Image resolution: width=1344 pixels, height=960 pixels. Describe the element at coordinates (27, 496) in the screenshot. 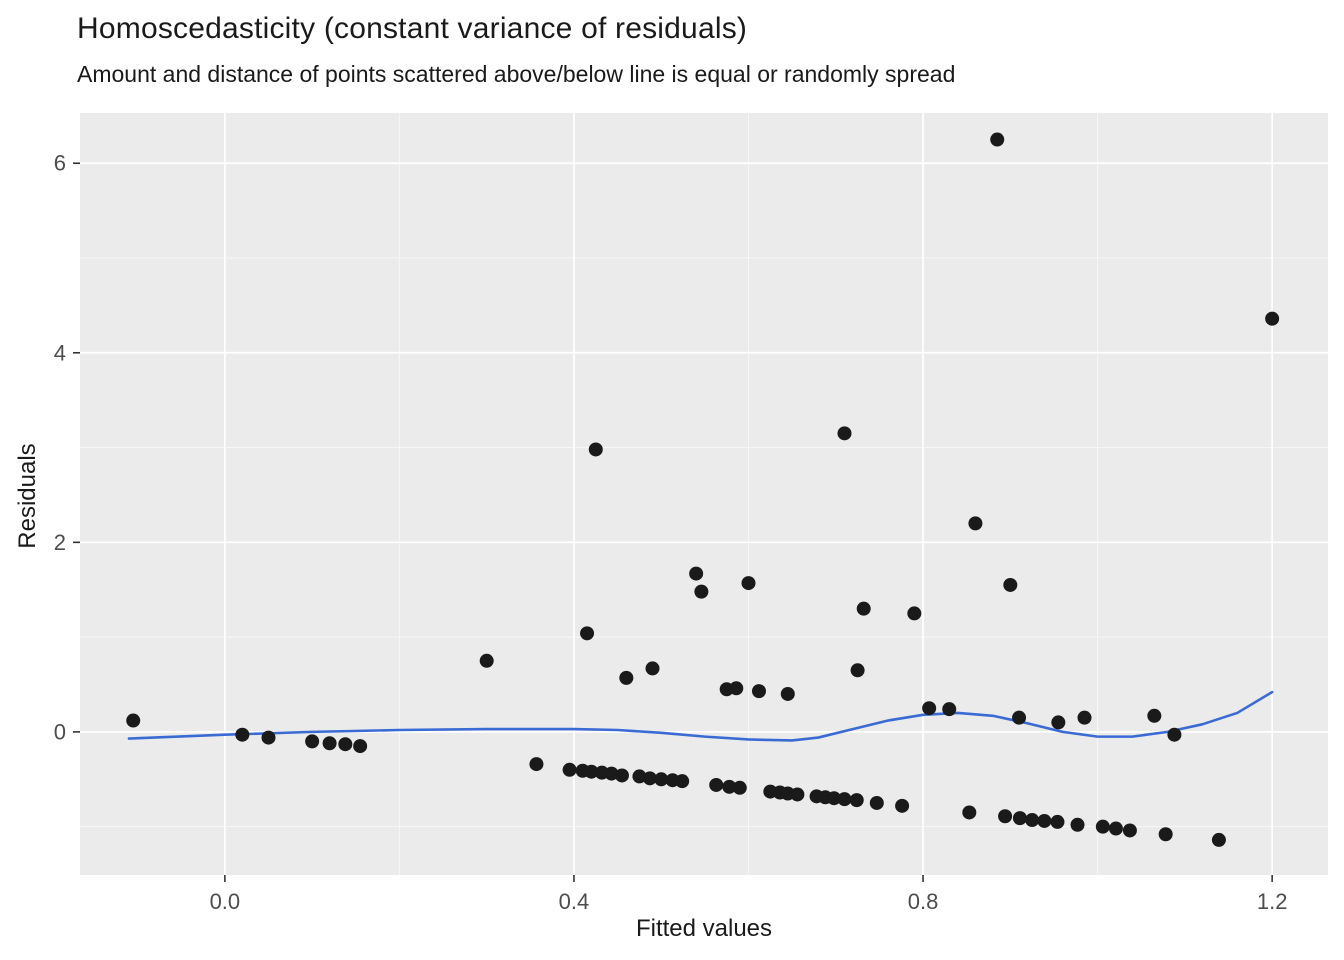

I see `y-axis-title: Residuals` at that location.